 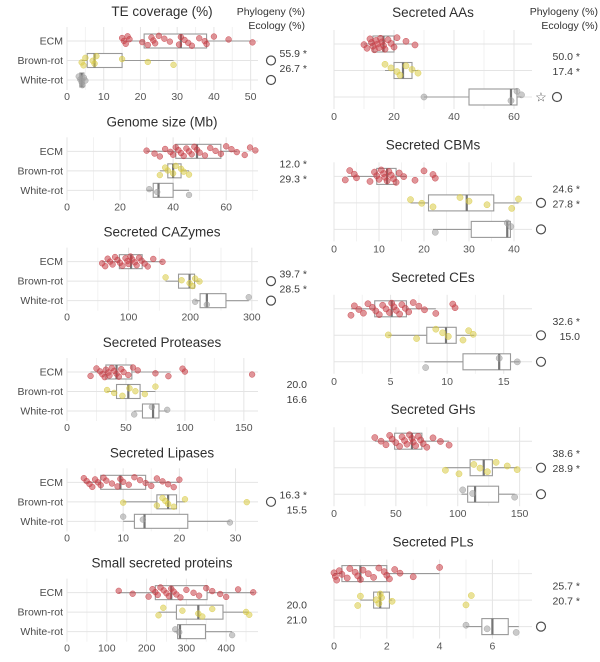 I want to click on x-tick-label: 50, so click(x=396, y=514).